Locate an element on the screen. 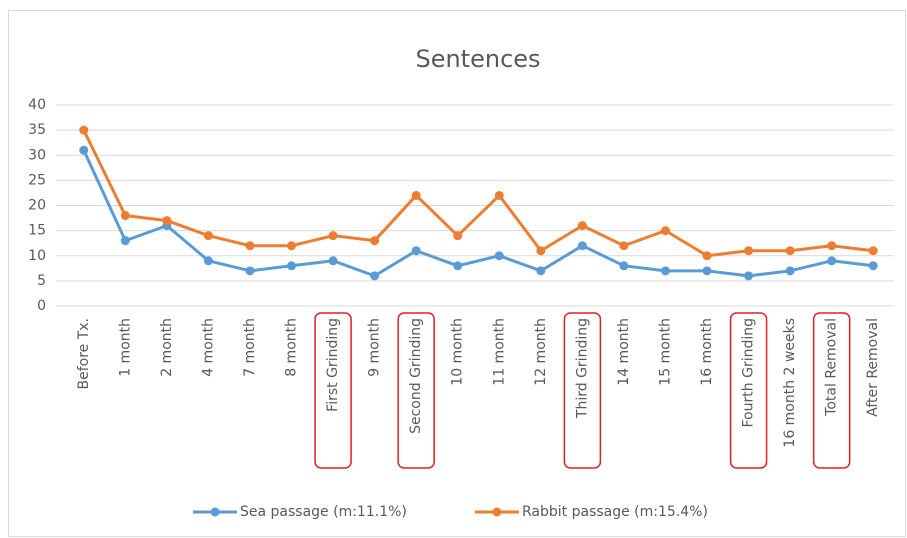 This screenshot has height=538, width=907. chart-title: Sentences is located at coordinates (477, 59).